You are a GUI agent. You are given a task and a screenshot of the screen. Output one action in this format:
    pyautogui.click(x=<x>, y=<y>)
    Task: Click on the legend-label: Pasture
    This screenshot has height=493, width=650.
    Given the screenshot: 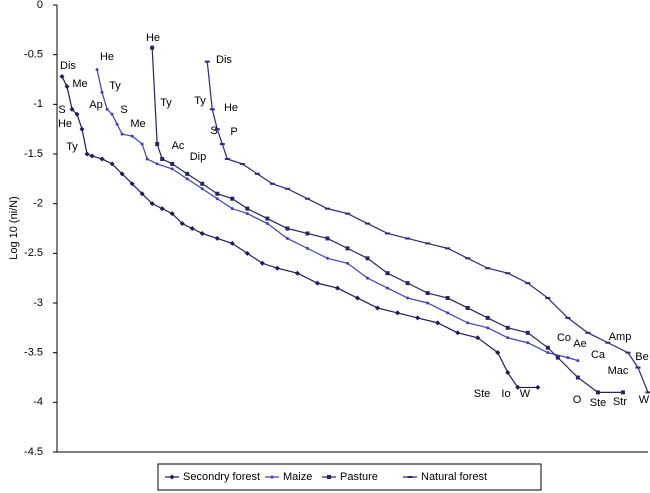 What is the action you would take?
    pyautogui.click(x=359, y=477)
    